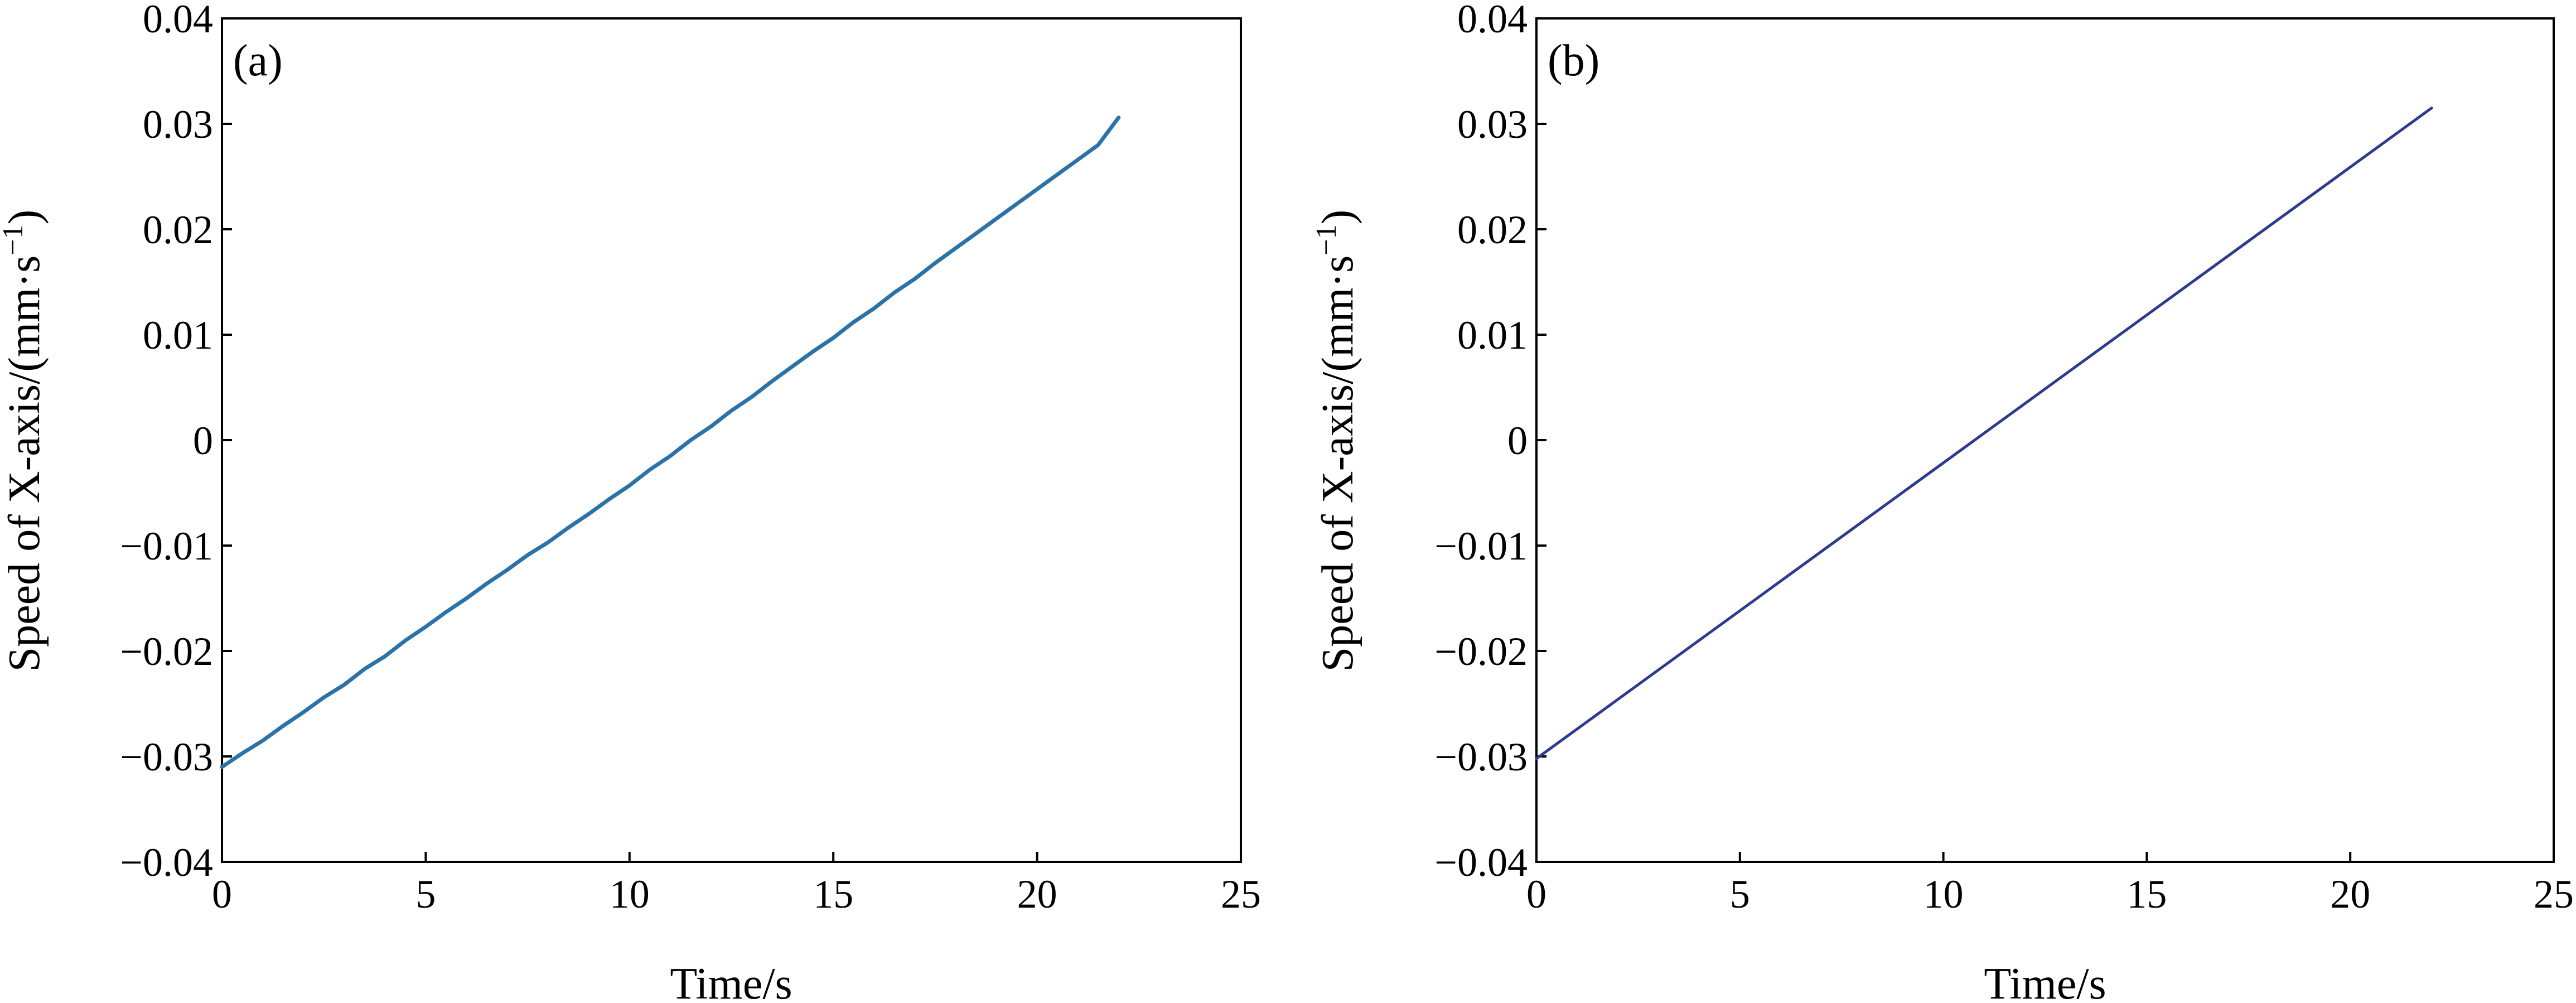  What do you see at coordinates (1518, 440) in the screenshot?
I see `y-tick-label-b-4: 0` at bounding box center [1518, 440].